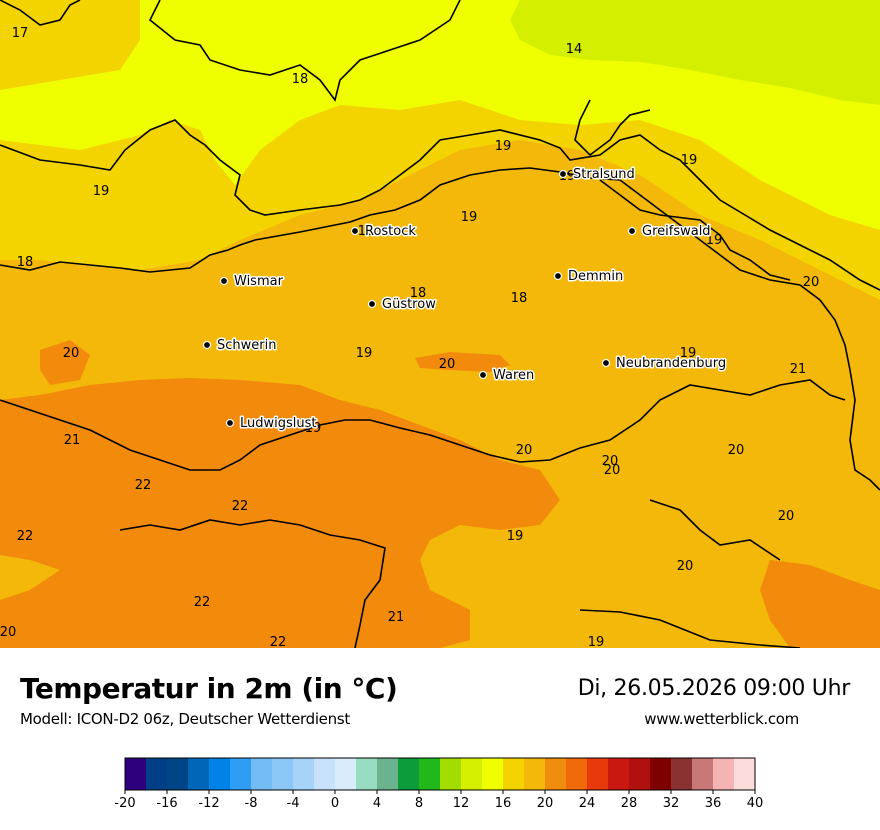 This screenshot has width=880, height=830. What do you see at coordinates (713, 803) in the screenshot?
I see `legend-tick-label: 36` at bounding box center [713, 803].